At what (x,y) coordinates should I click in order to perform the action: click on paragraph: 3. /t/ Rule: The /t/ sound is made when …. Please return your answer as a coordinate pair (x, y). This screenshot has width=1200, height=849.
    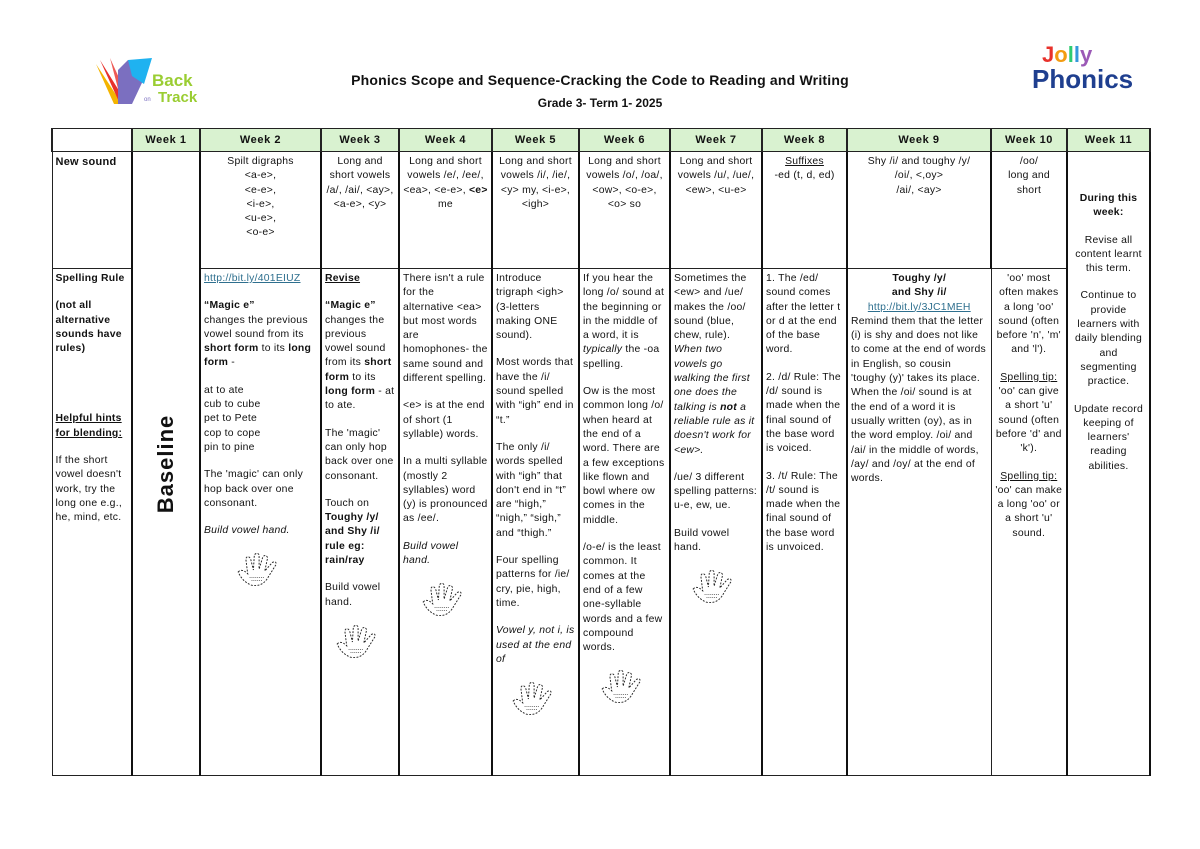
    Looking at the image, I should click on (804, 513).